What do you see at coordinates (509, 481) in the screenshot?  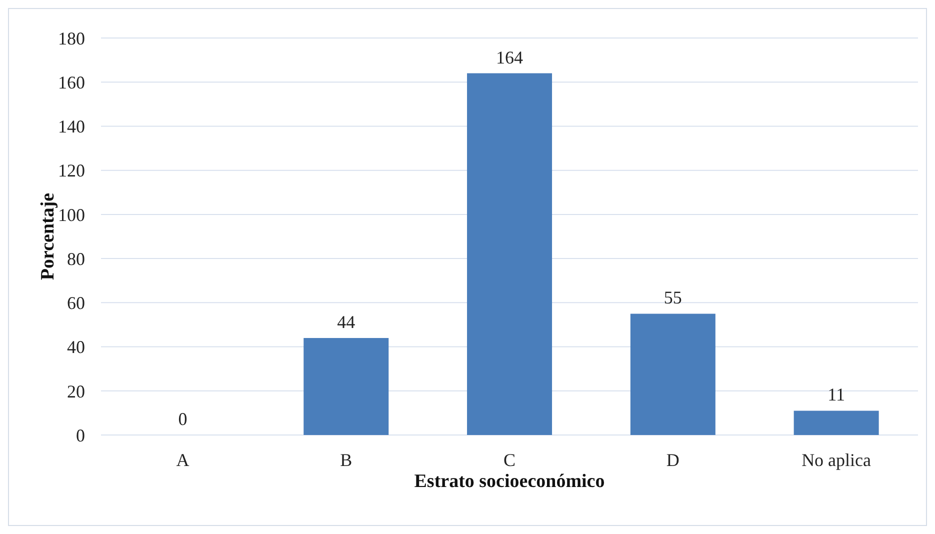 I see `x-axis-title: Estrato socioeconómico` at bounding box center [509, 481].